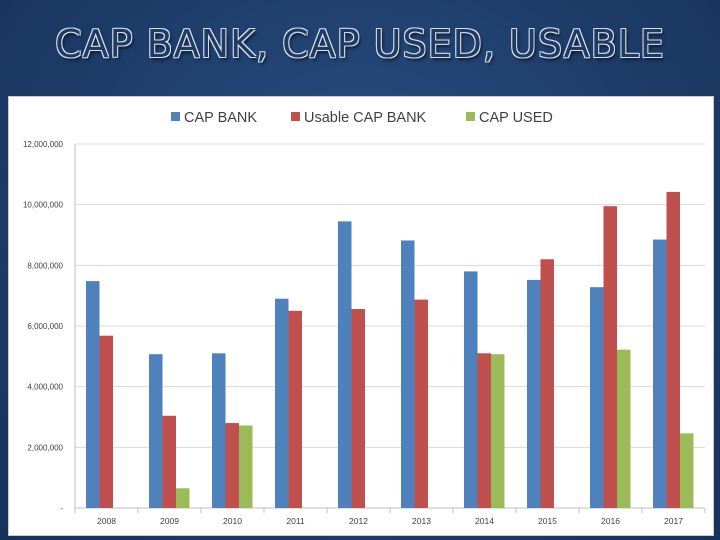 This screenshot has height=540, width=720. What do you see at coordinates (610, 521) in the screenshot?
I see `x-tick-label: 2016` at bounding box center [610, 521].